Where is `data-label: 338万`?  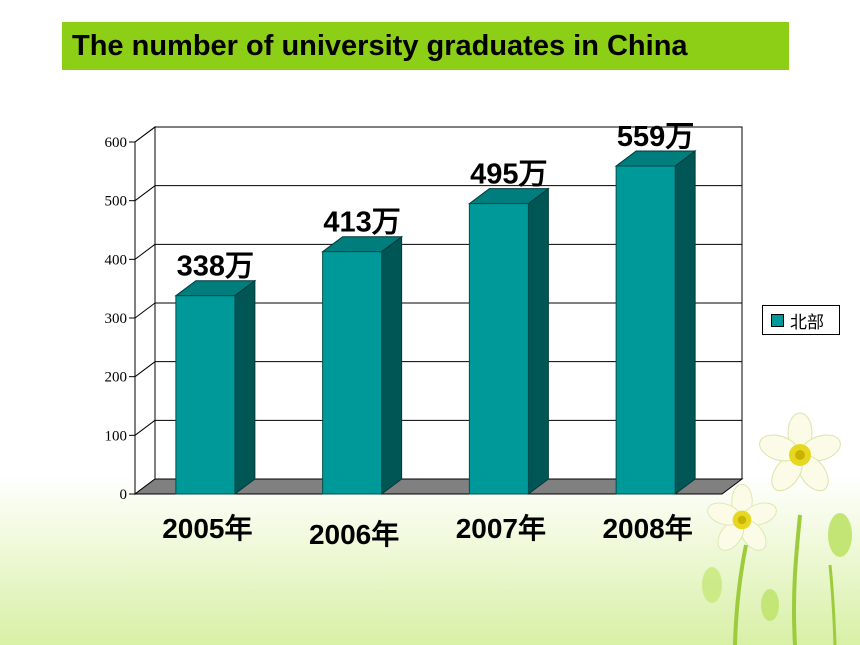
data-label: 338万 is located at coordinates (215, 267).